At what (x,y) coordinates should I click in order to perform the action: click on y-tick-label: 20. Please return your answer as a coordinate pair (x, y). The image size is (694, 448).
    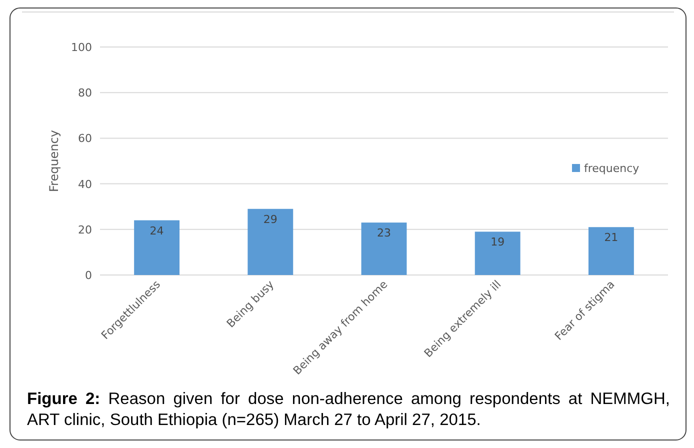
    Looking at the image, I should click on (85, 229).